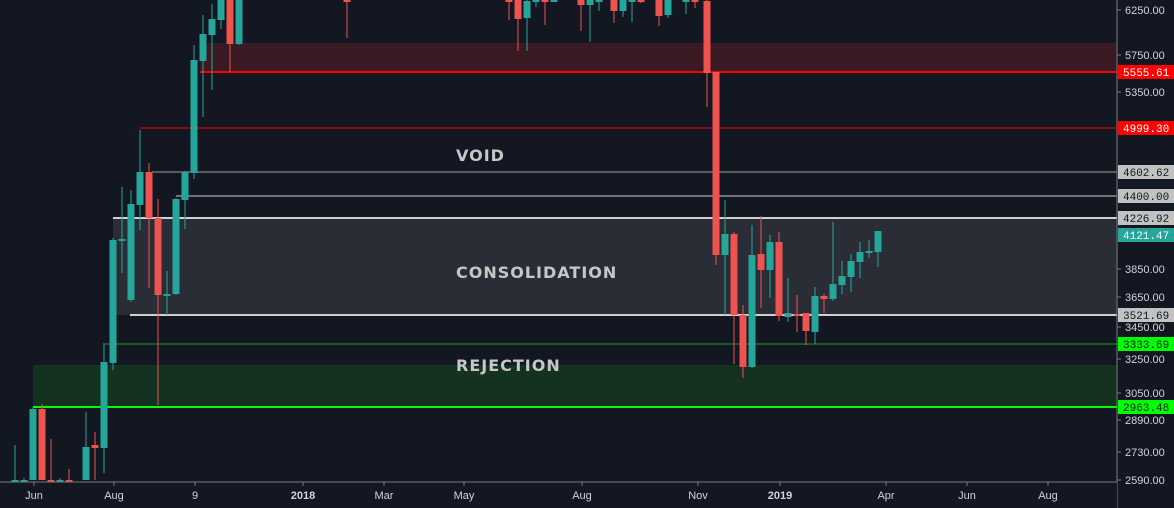  I want to click on time-tick-label: Aug, so click(114, 496).